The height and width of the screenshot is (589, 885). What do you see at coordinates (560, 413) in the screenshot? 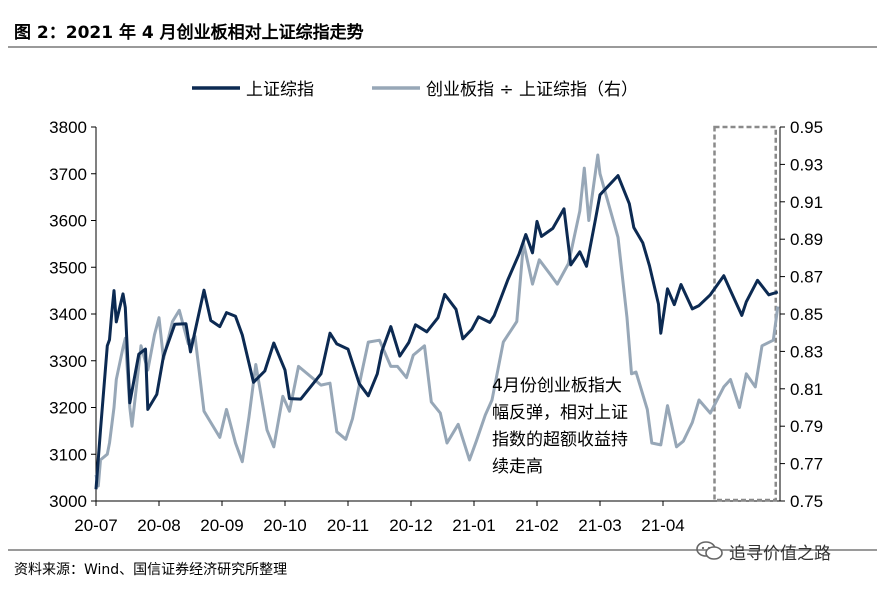
I see `annotation-line: 幅反弹，相对上证` at bounding box center [560, 413].